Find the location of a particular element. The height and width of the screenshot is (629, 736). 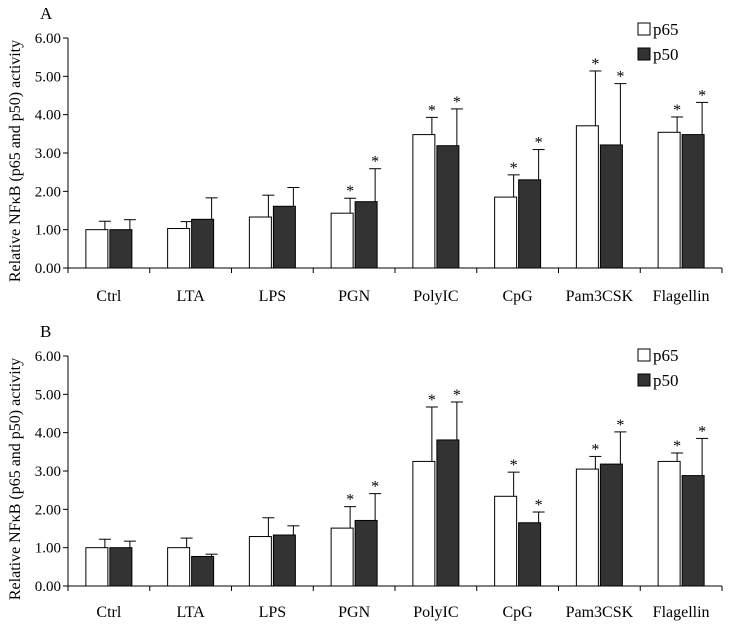

panel-label: B is located at coordinates (45, 331).